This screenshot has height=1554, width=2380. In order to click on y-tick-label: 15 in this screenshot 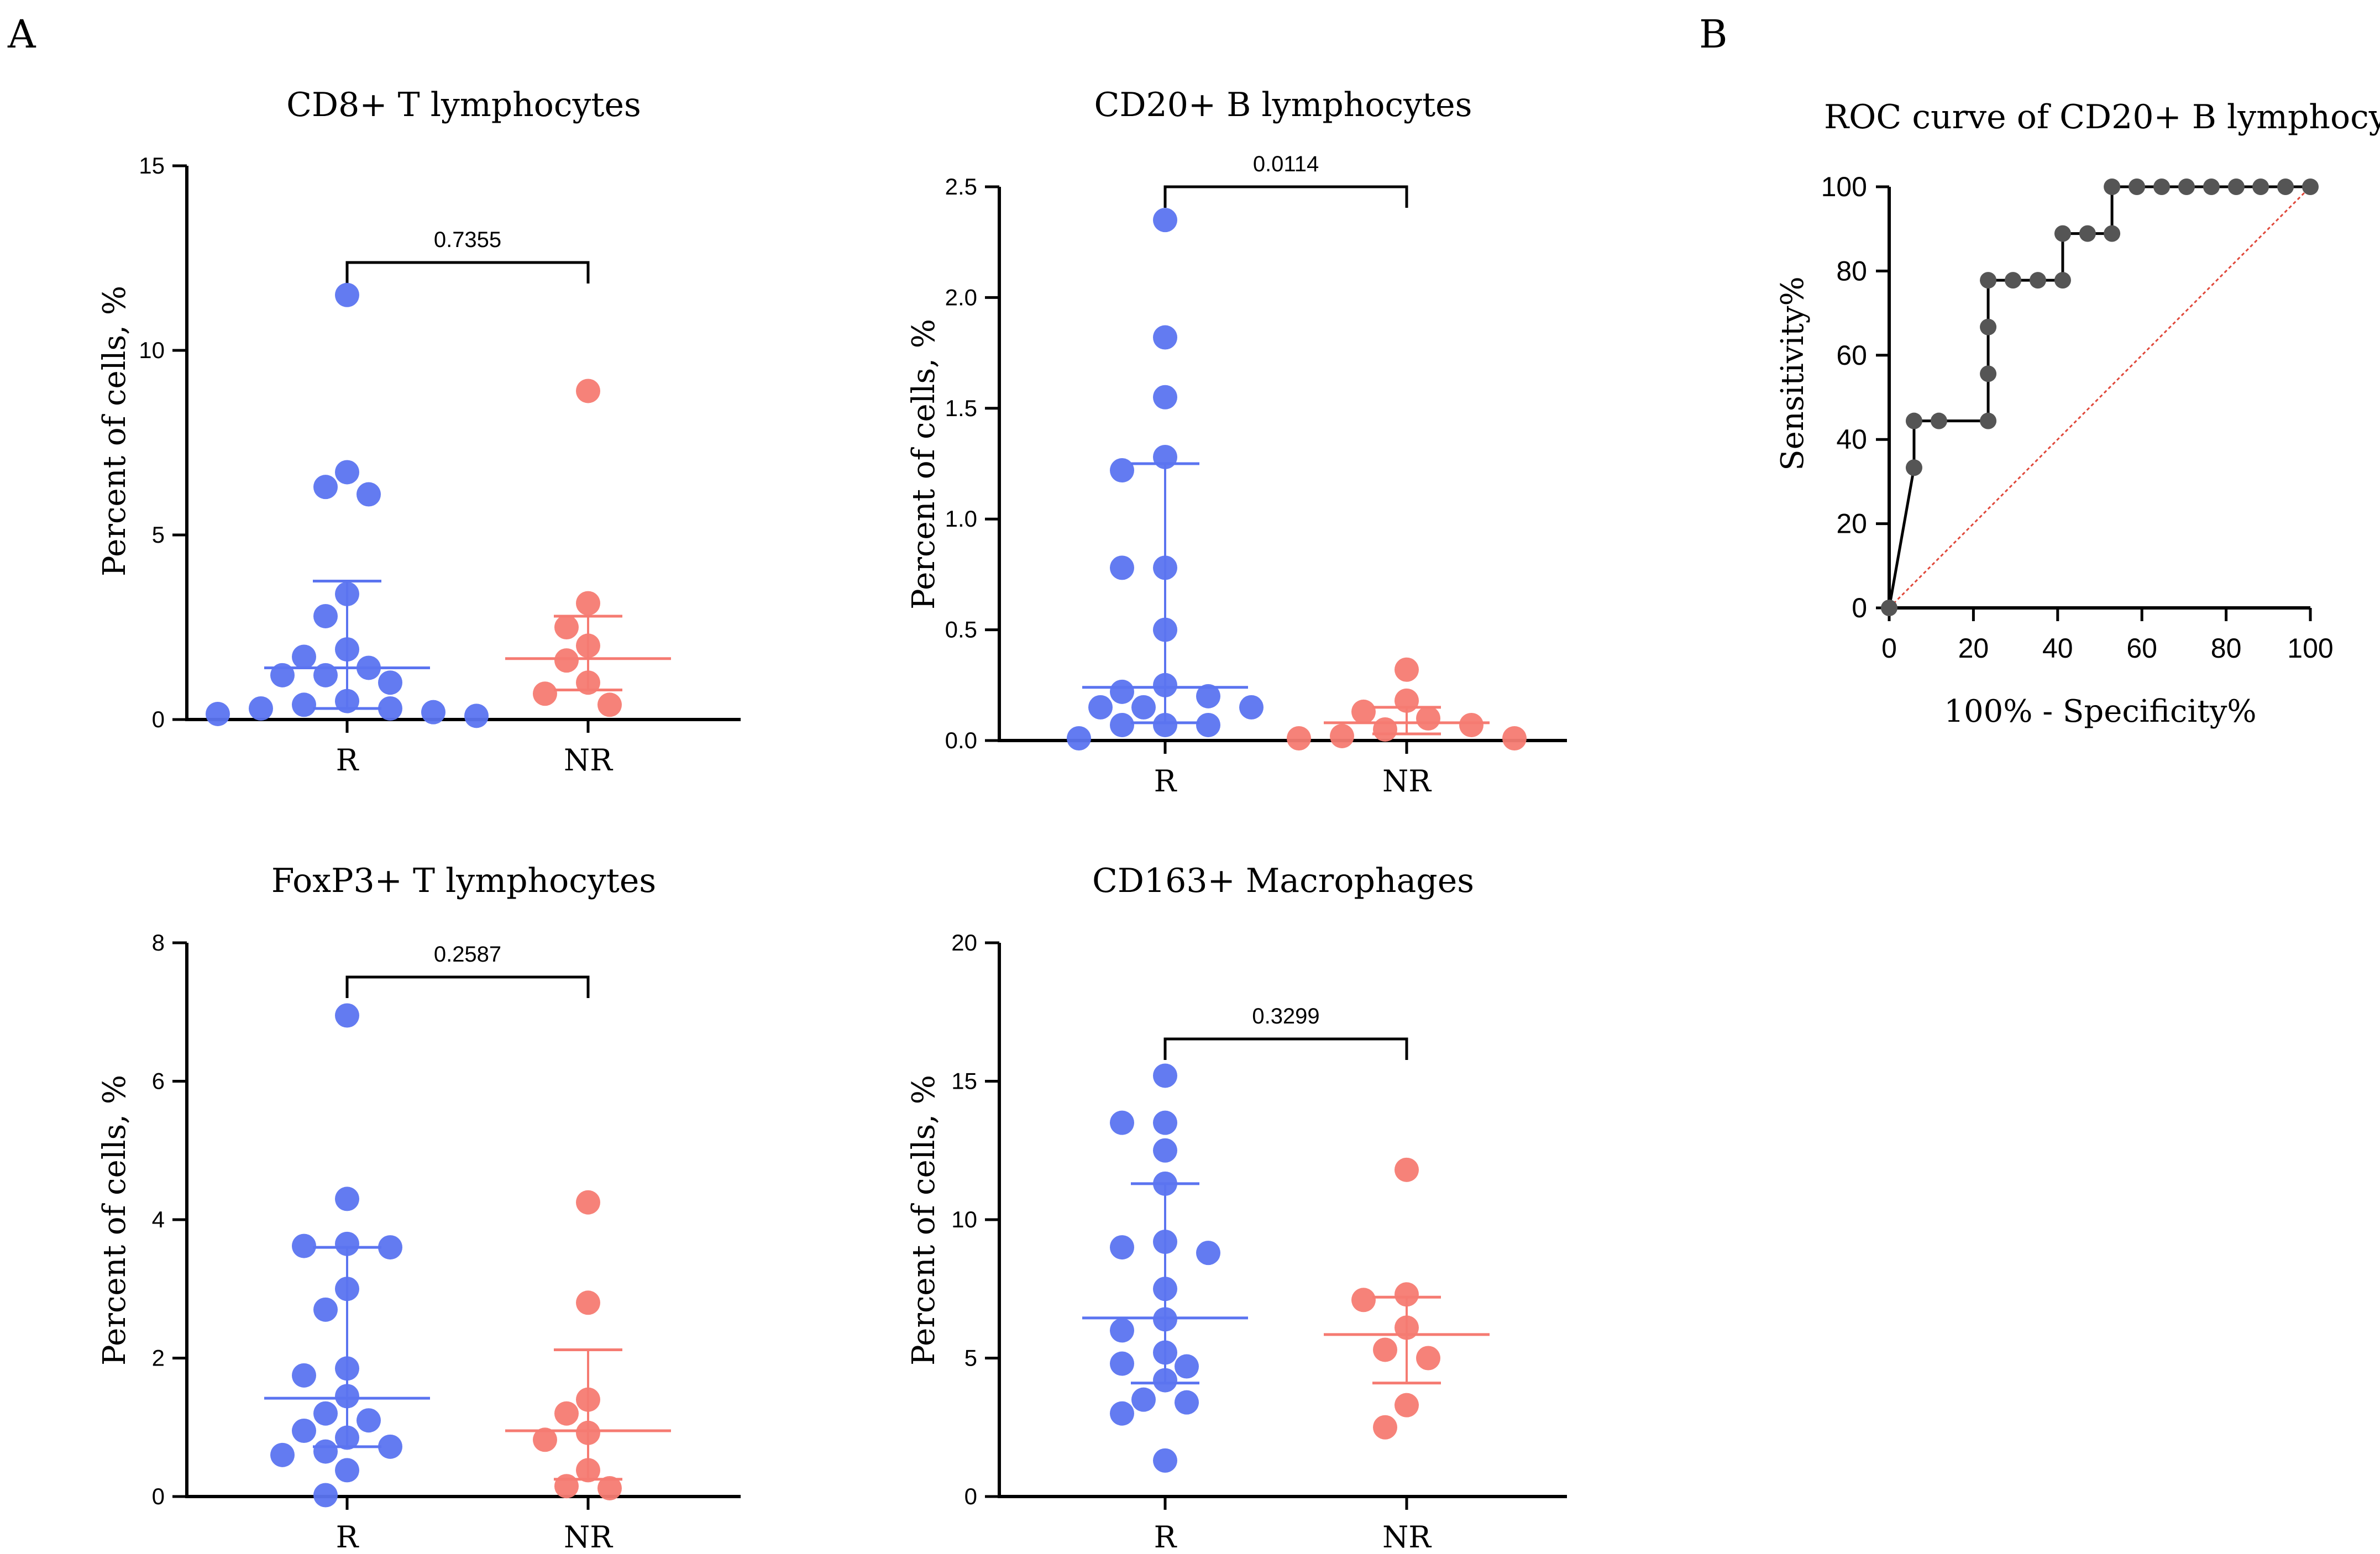, I will do `click(964, 1081)`.